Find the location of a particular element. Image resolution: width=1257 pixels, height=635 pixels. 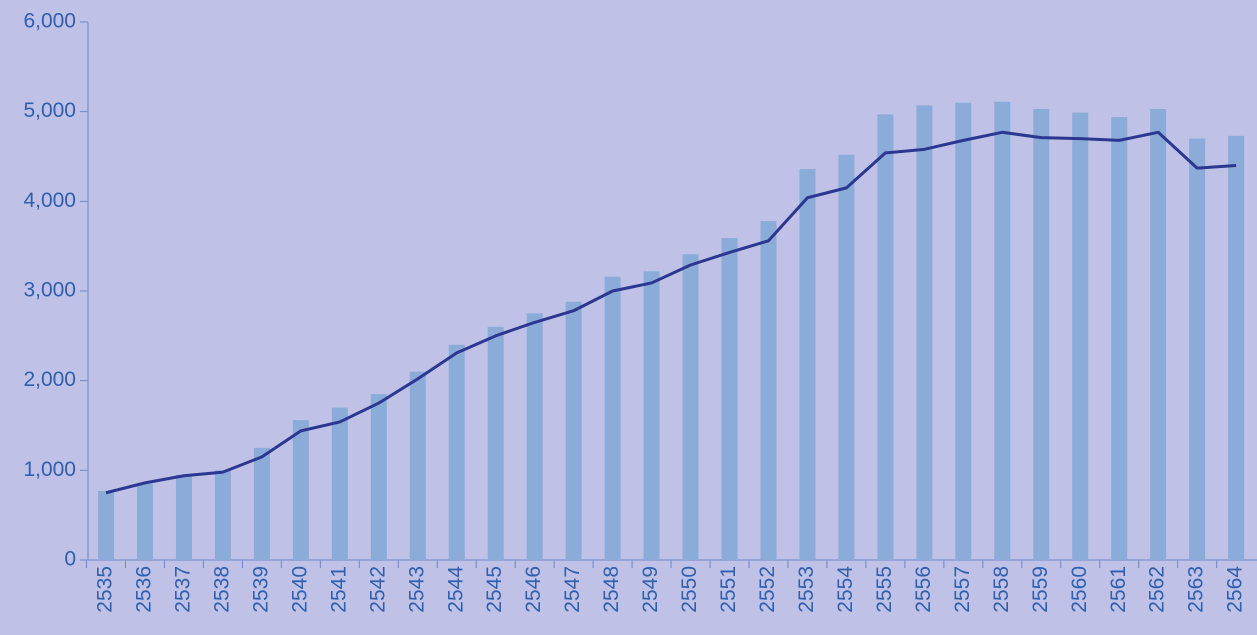

y-tick-label: 2,000 is located at coordinates (49, 379).